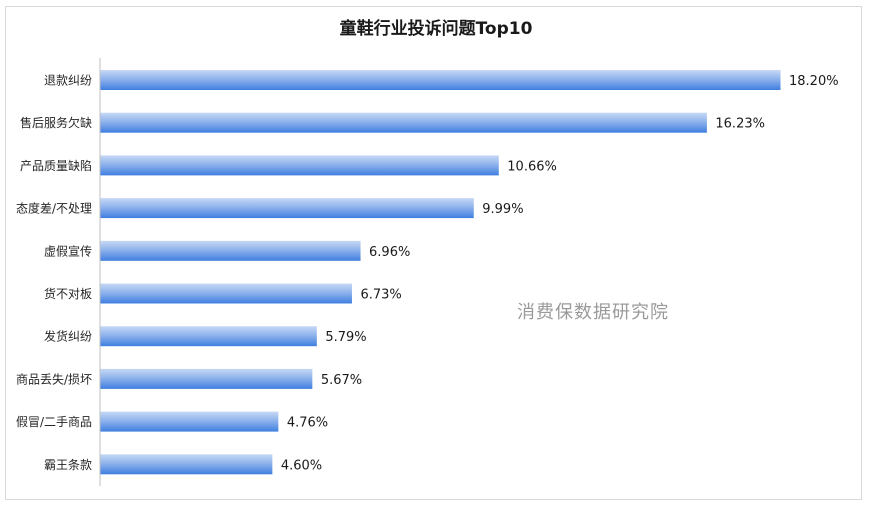 Image resolution: width=872 pixels, height=505 pixels. Describe the element at coordinates (345, 337) in the screenshot. I see `data-label: 5.79%` at that location.